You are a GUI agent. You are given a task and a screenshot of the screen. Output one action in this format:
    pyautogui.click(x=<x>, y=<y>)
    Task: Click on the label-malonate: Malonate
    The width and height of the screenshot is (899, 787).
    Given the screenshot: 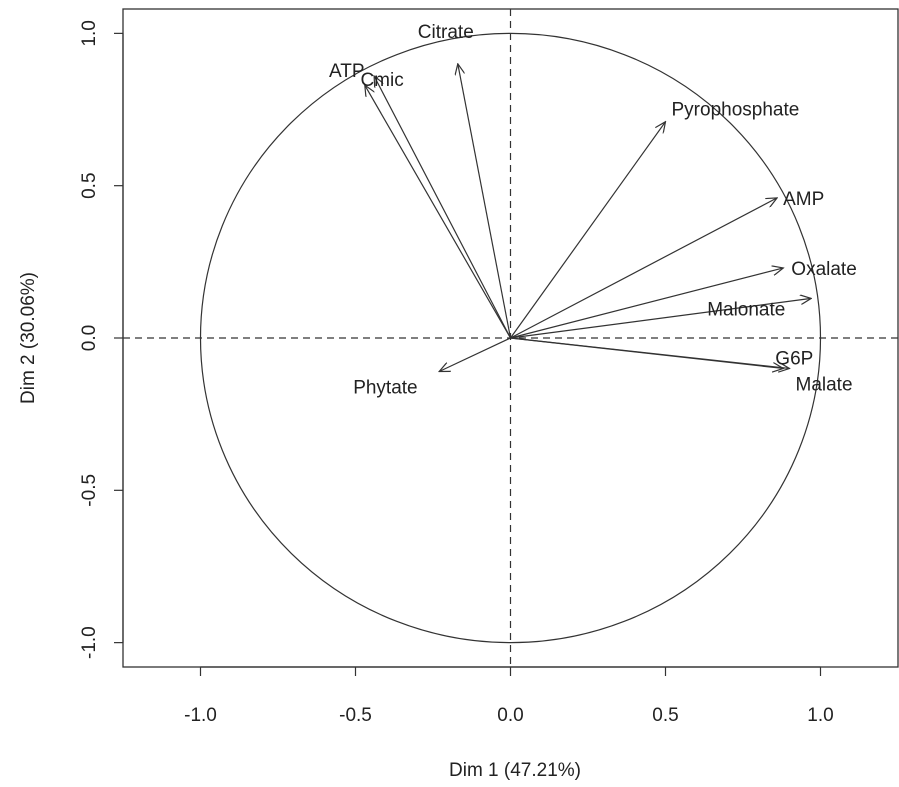 What is the action you would take?
    pyautogui.click(x=746, y=309)
    